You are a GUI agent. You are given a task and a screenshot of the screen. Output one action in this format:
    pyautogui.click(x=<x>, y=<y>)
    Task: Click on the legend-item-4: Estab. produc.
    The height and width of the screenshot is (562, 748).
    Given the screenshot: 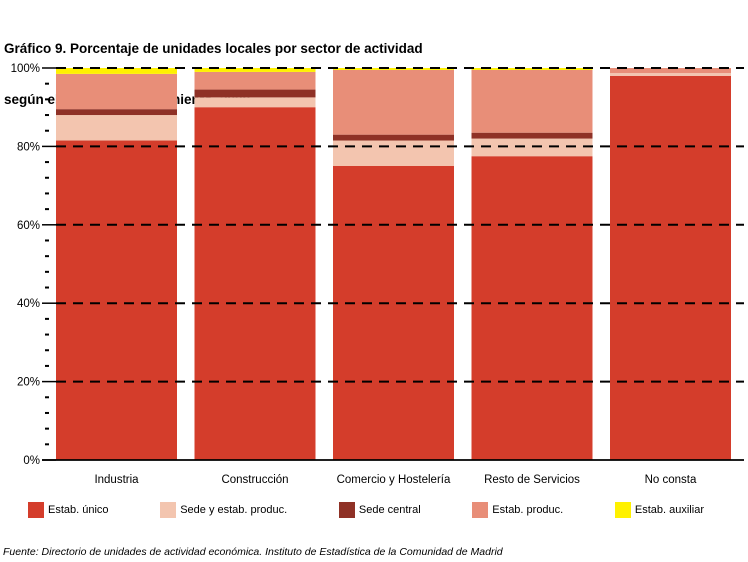 What is the action you would take?
    pyautogui.click(x=517, y=510)
    